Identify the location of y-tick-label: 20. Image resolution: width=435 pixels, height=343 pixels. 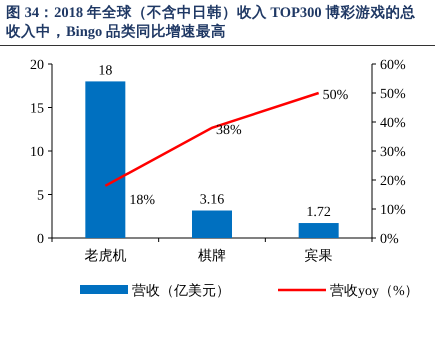
(37, 65).